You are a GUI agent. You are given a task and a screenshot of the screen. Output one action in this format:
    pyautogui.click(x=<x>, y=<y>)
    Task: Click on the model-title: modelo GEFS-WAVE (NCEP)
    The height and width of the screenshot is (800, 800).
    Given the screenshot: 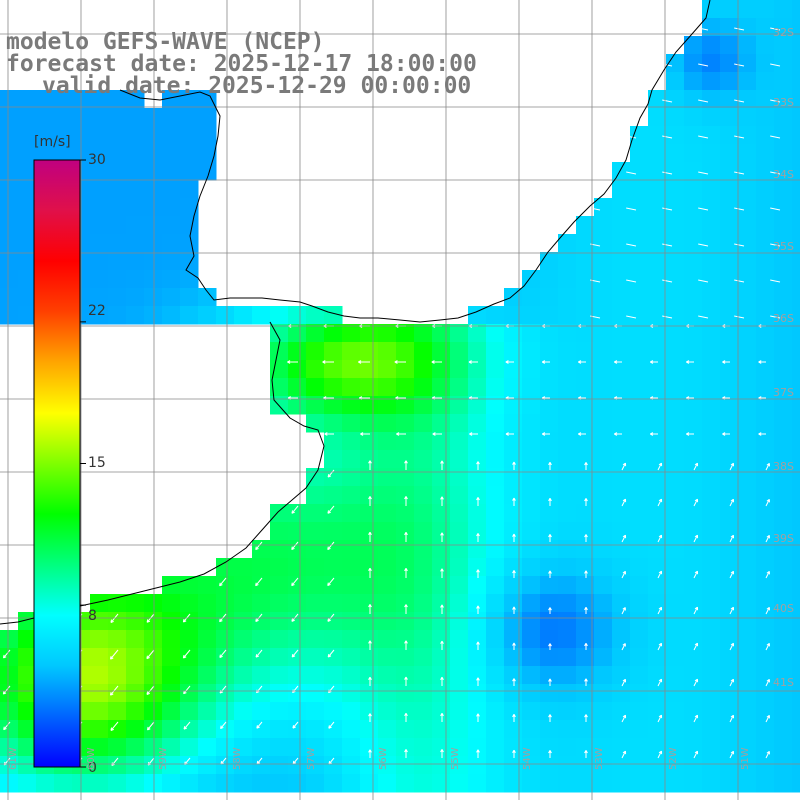 What is the action you would take?
    pyautogui.click(x=165, y=42)
    